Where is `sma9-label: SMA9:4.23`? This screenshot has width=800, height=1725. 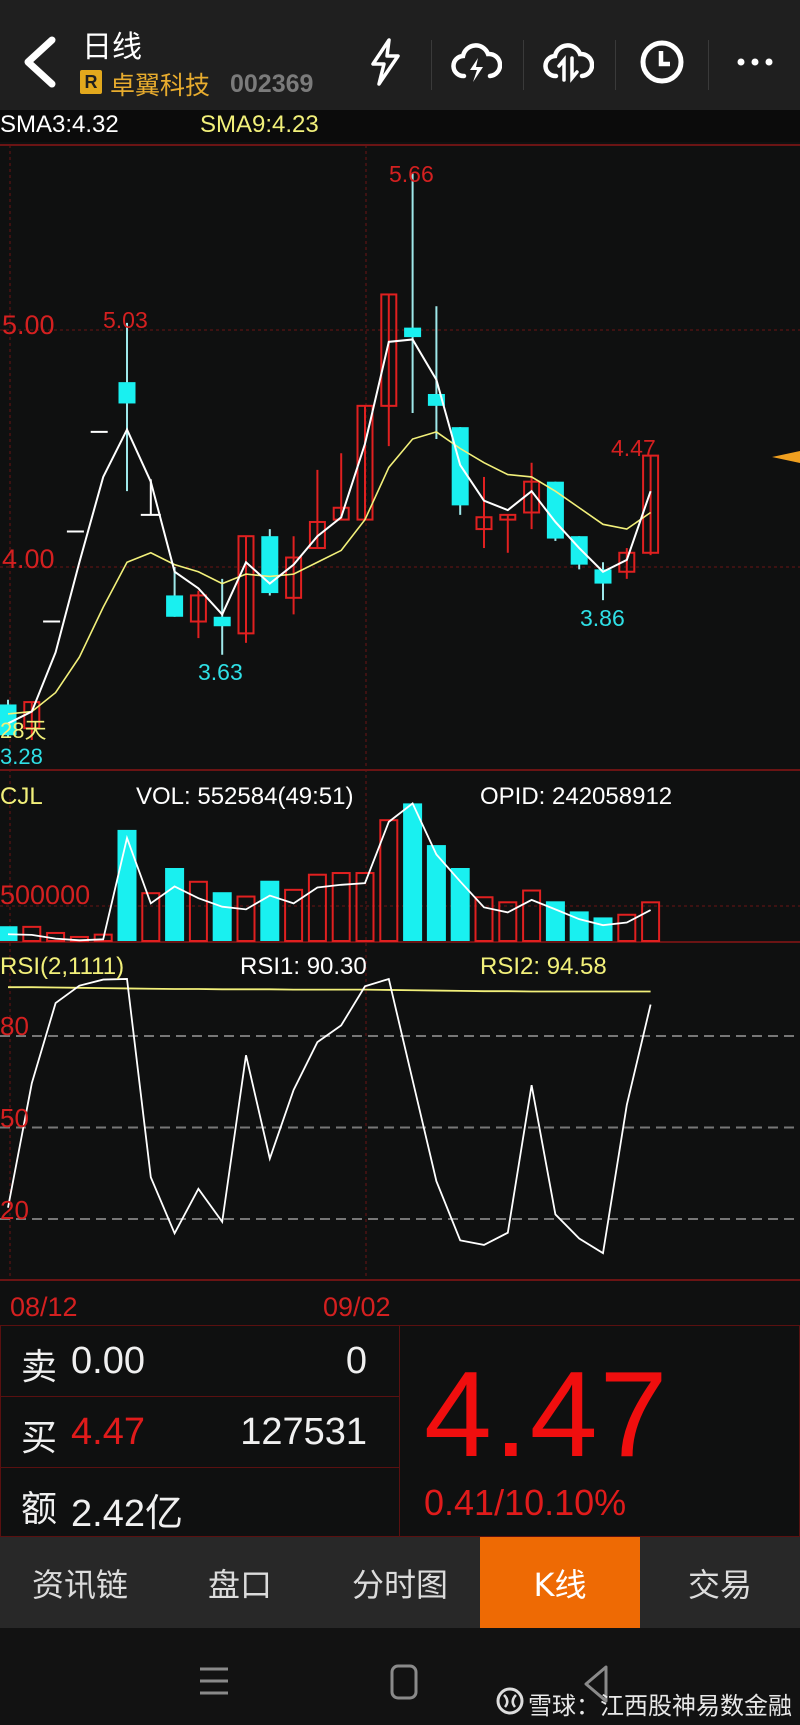
sma9-label: SMA9:4.23 is located at coordinates (259, 124).